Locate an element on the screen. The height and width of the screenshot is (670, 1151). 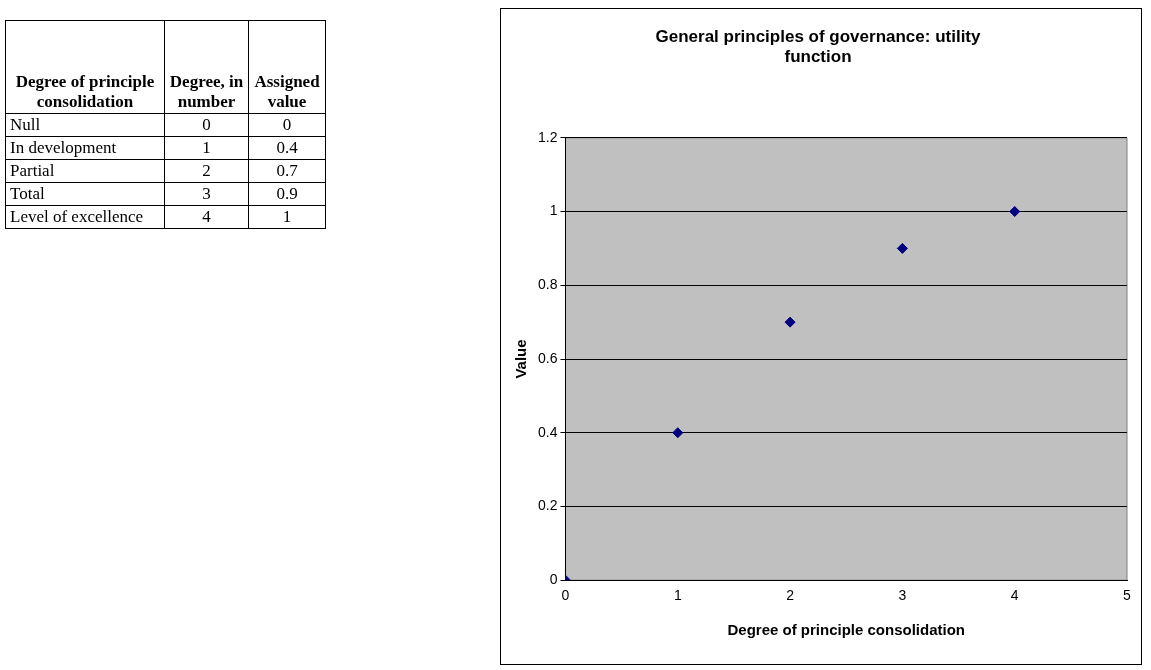
data-label: 0.4 is located at coordinates (287, 148).